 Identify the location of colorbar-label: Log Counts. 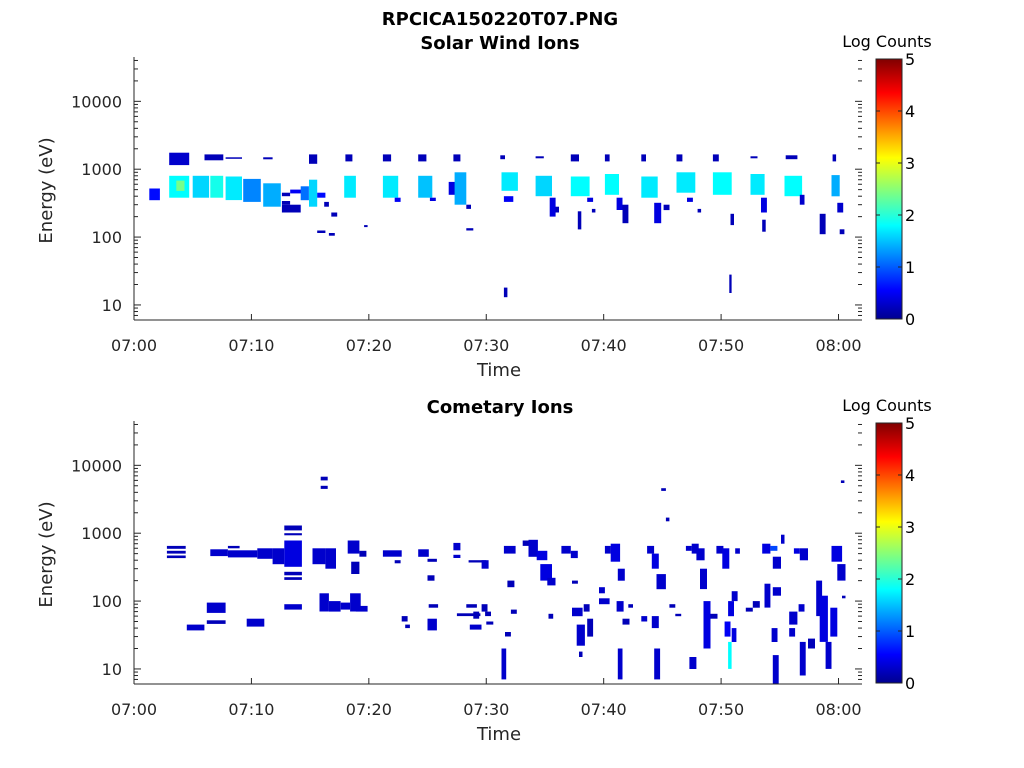
(887, 41).